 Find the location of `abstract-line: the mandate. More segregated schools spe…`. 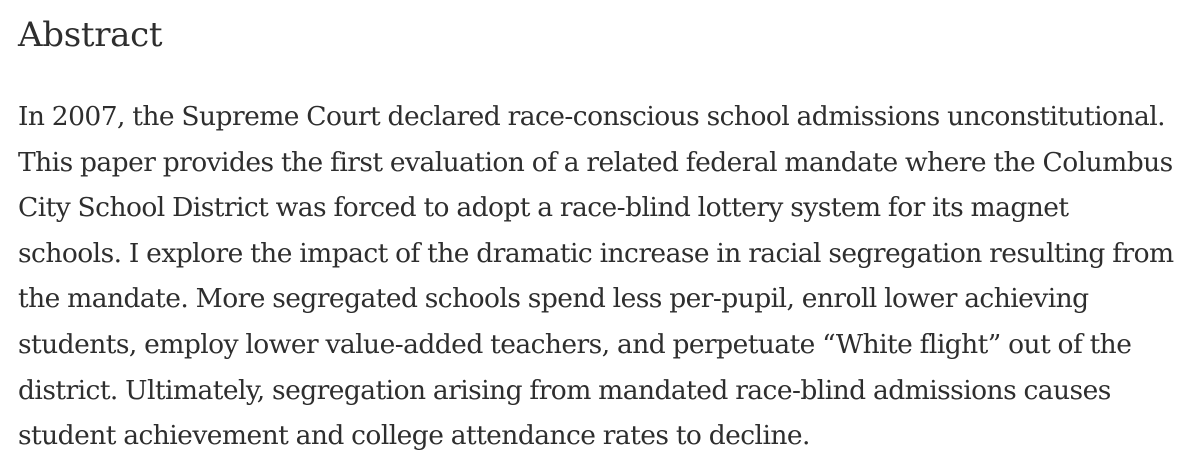

abstract-line: the mandate. More segregated schools spe… is located at coordinates (553, 299).